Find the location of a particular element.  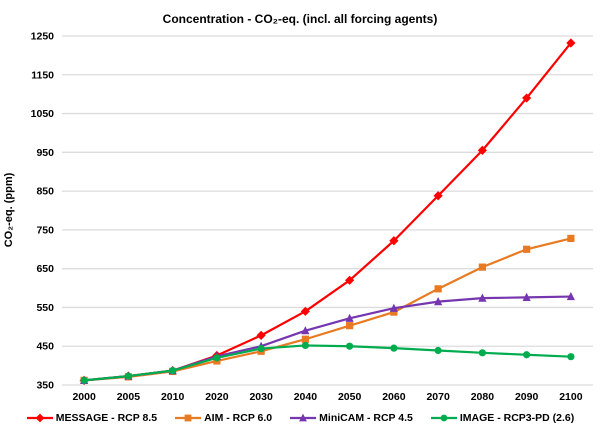

legend-item: AIM - RCP 6.0 is located at coordinates (223, 418).